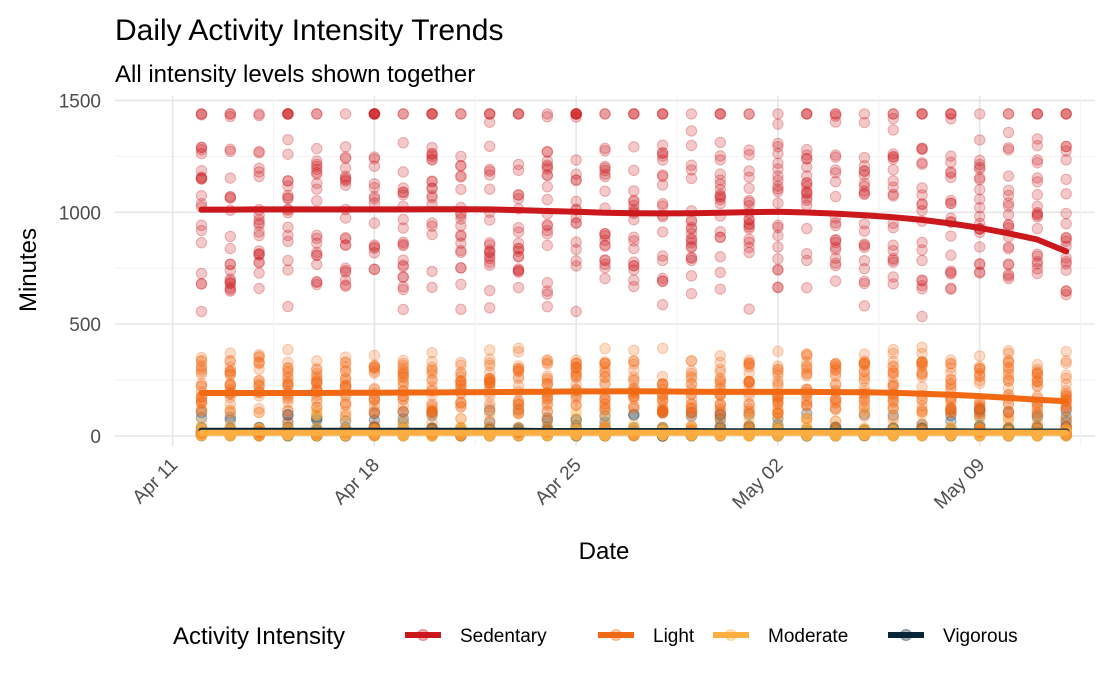 The image size is (1110, 686). I want to click on scatter-point-moderate, so click(864, 412).